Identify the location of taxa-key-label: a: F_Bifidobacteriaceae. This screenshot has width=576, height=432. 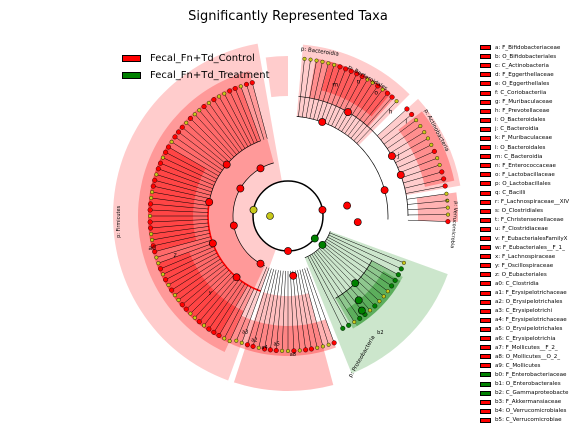
(528, 47).